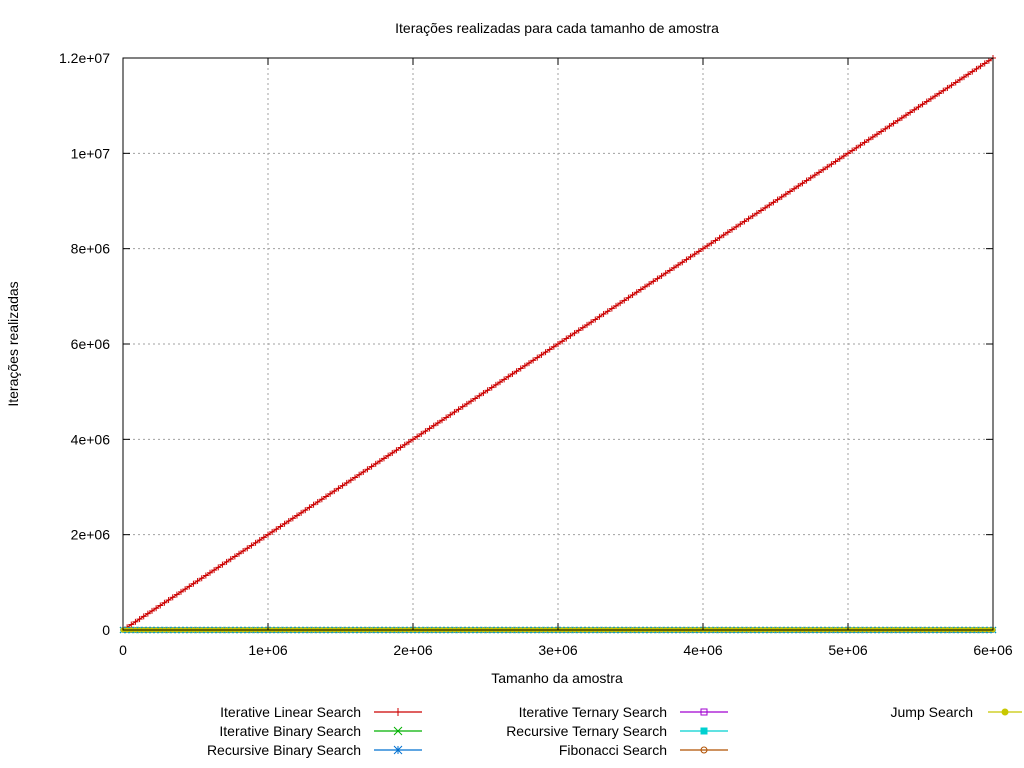 This screenshot has height=768, width=1024. I want to click on x-tick-label: 5e+06, so click(848, 650).